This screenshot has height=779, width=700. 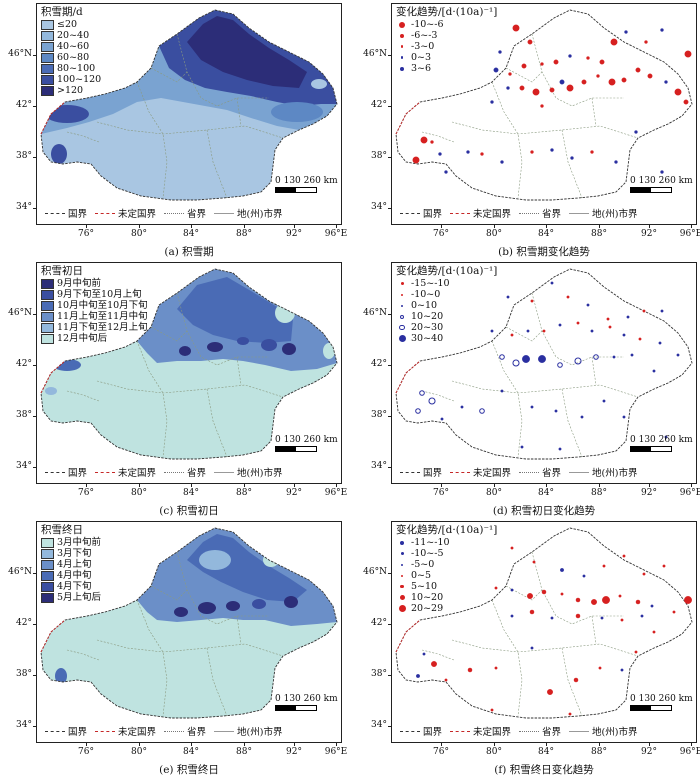 I want to click on legend-item: -10~-6, so click(x=446, y=24).